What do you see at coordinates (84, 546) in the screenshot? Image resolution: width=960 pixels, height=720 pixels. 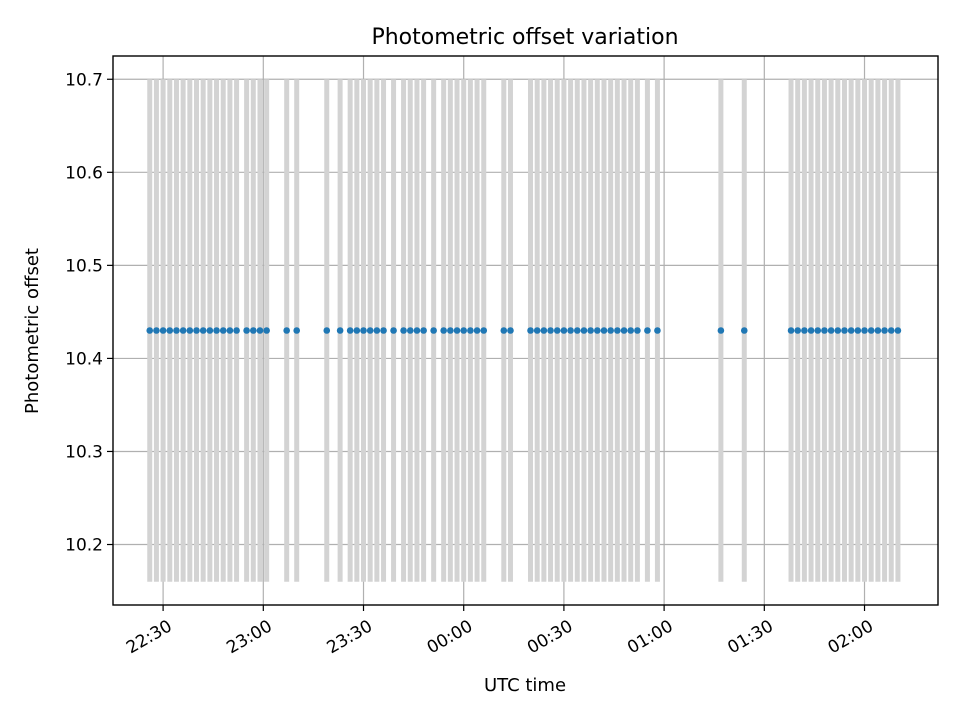 I see `y-tick-label: 10.2` at bounding box center [84, 546].